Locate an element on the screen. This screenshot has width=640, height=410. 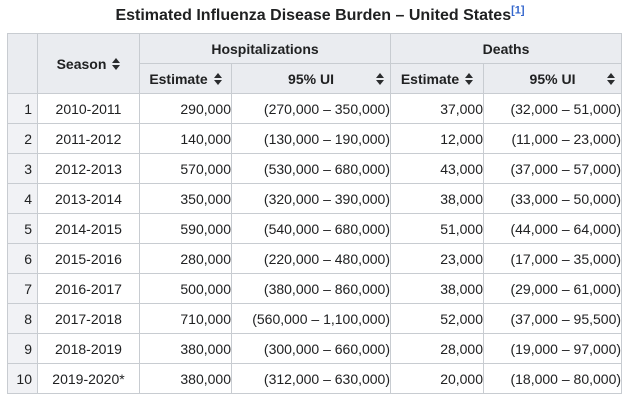
row-number: 6 is located at coordinates (22, 258).